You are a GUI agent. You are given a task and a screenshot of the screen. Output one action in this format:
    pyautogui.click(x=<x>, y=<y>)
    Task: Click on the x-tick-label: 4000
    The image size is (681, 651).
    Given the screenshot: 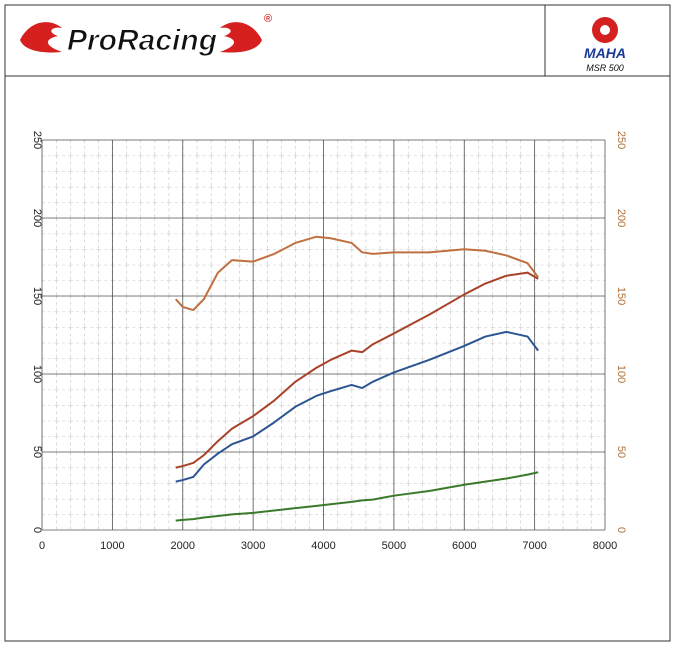 What is the action you would take?
    pyautogui.click(x=323, y=546)
    